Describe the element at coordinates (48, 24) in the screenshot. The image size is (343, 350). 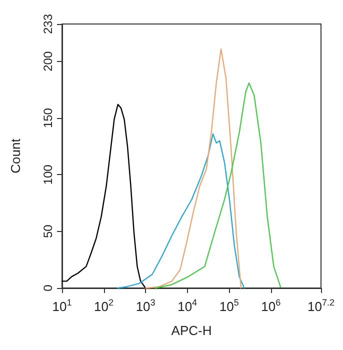
I see `y-tick-label: 233` at that location.